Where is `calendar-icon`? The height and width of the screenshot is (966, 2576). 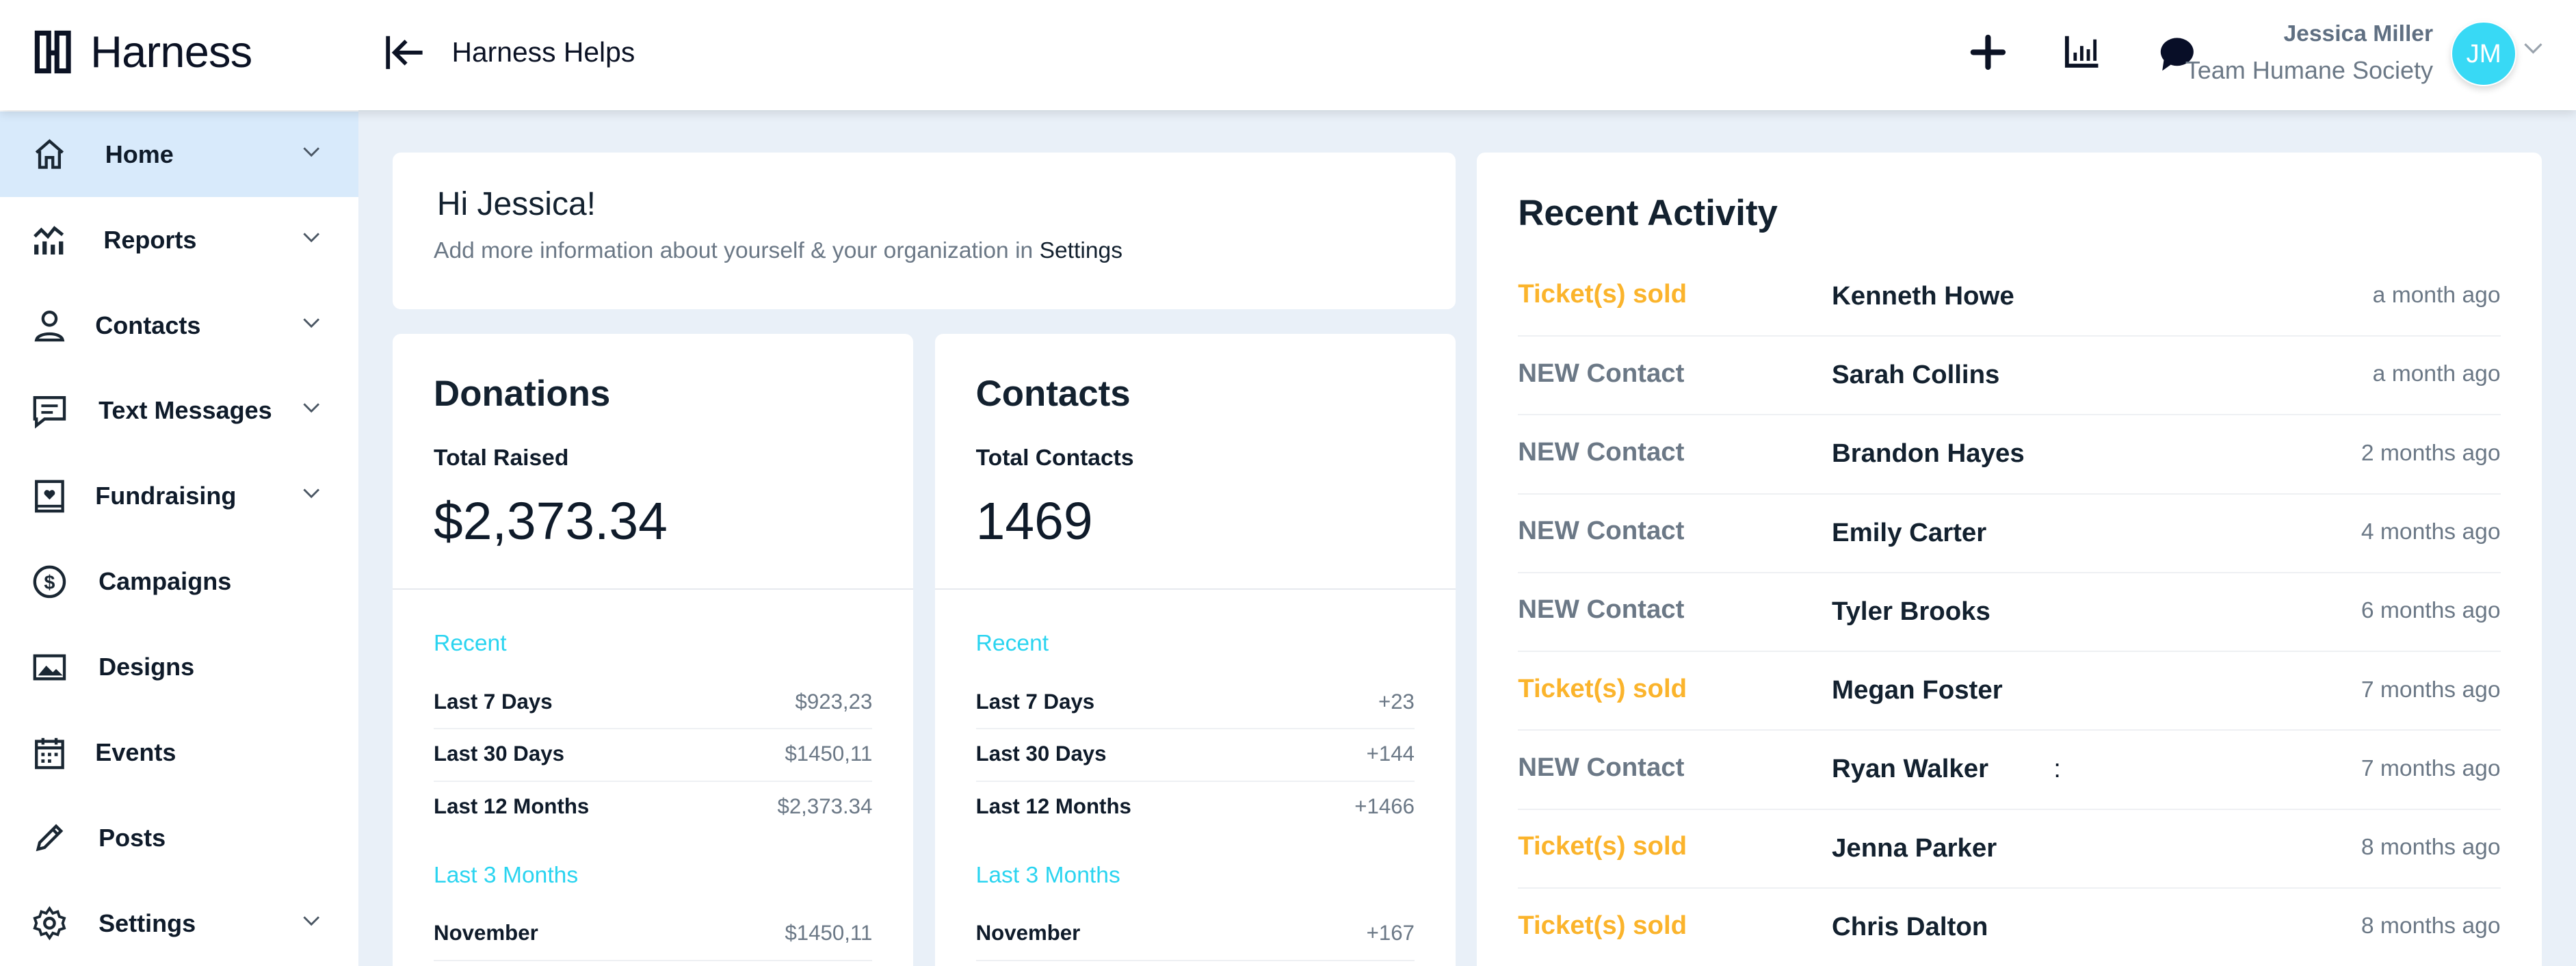
calendar-icon is located at coordinates (49, 753).